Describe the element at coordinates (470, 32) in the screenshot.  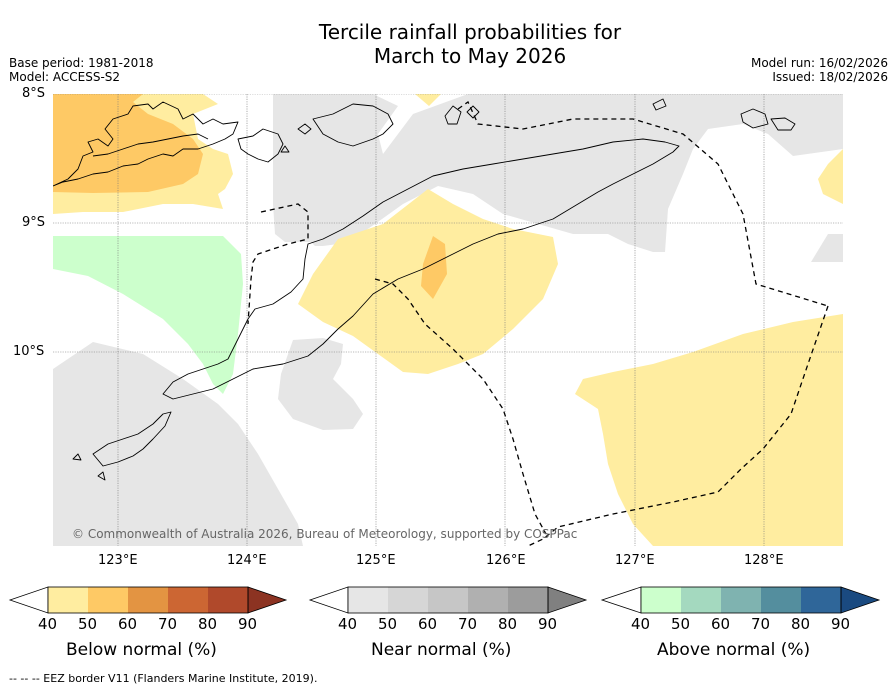
I see `title-line-1: Tercile rainfall probabilities for` at that location.